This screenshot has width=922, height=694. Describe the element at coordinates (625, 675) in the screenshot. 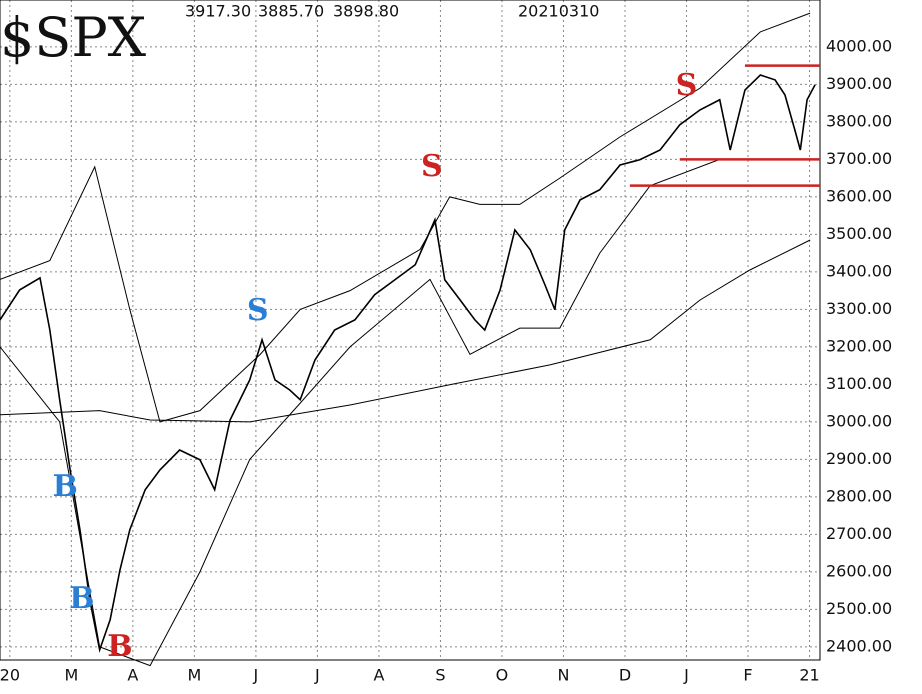

I see `x-tick-label: D` at that location.